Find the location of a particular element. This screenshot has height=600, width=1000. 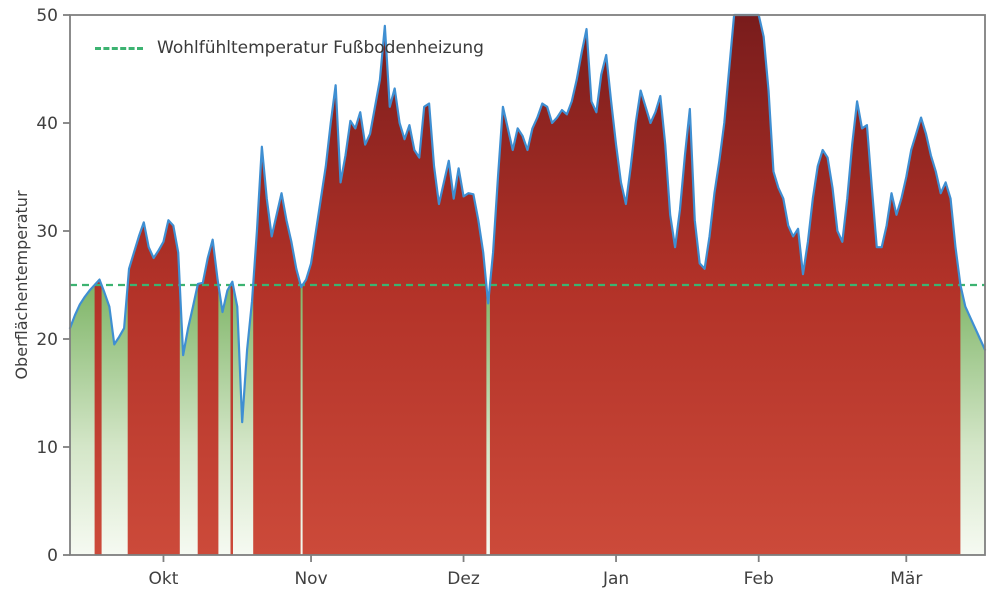

x-tick-label: Jan is located at coordinates (615, 579).